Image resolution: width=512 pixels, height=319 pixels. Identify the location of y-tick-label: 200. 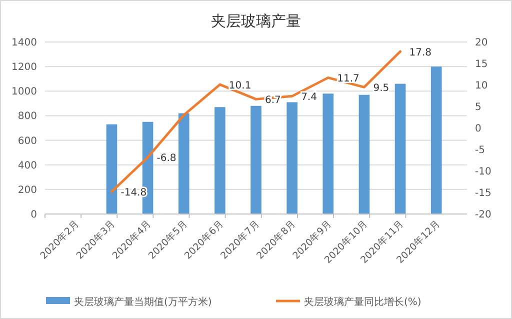
(27, 190).